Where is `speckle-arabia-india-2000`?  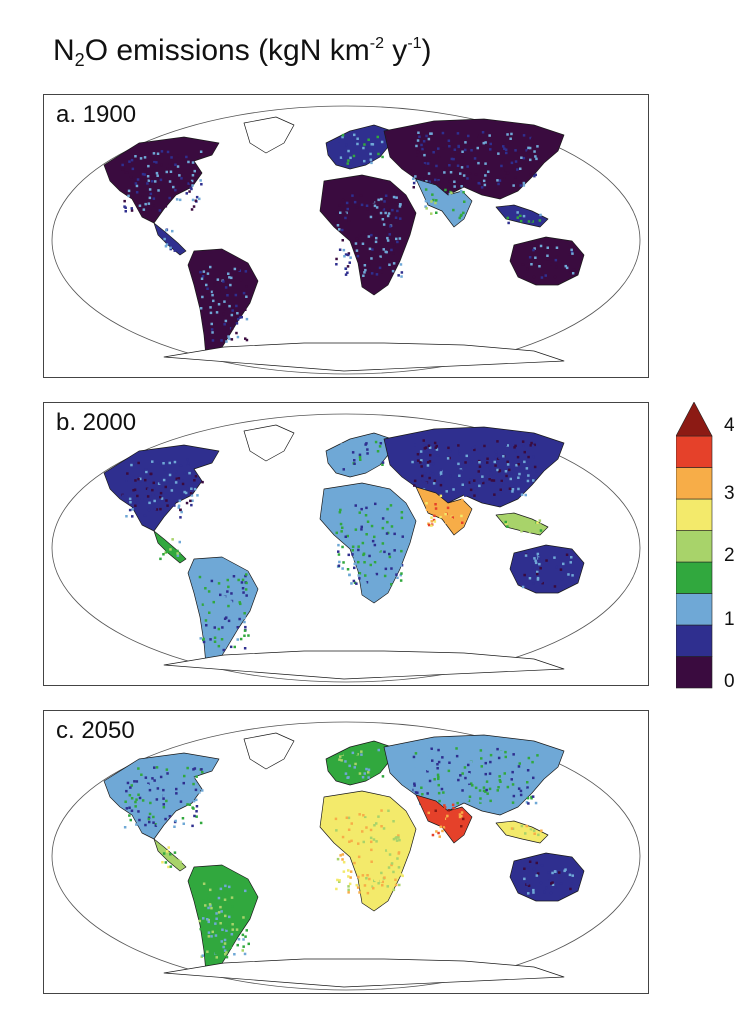
speckle-arabia-india-2000 is located at coordinates (452, 519).